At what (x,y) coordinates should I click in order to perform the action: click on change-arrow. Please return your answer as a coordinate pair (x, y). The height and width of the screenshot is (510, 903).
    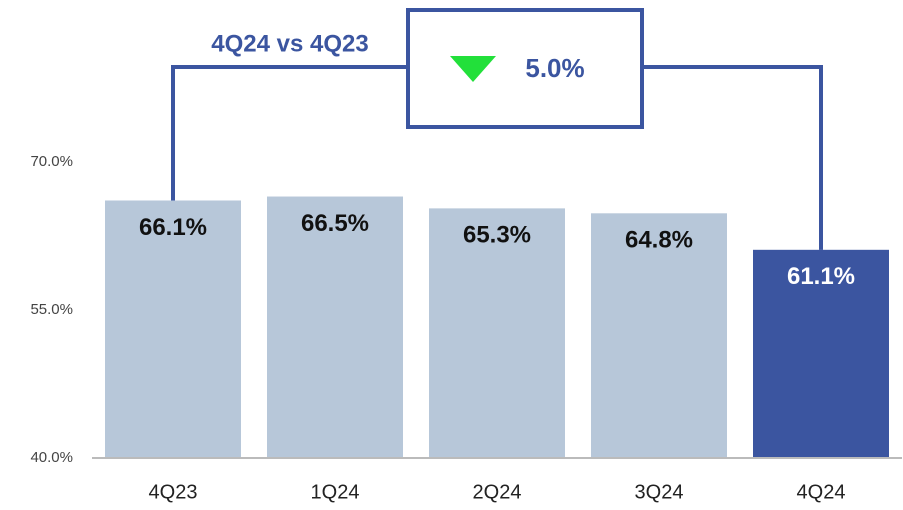
    Looking at the image, I should click on (473, 69).